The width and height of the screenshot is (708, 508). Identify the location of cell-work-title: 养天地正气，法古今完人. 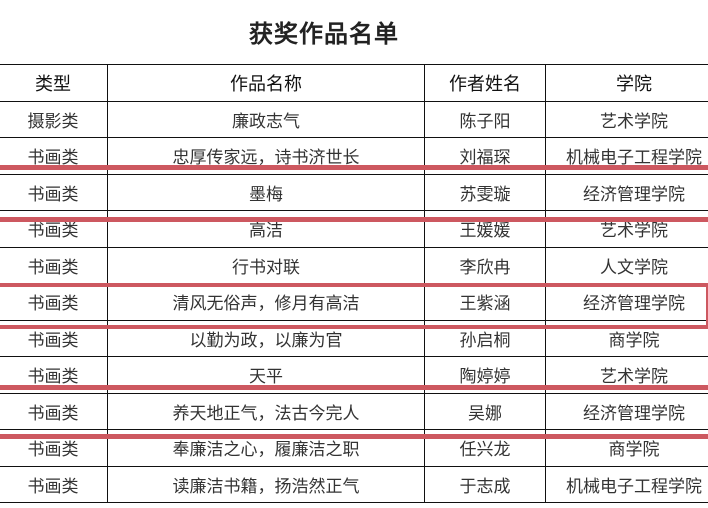
(266, 411).